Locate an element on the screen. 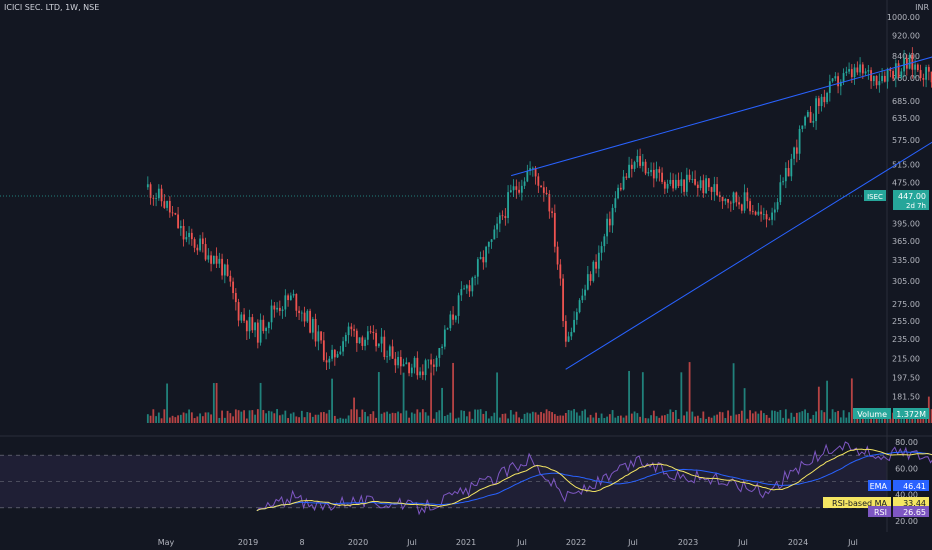 The height and width of the screenshot is (550, 932). rsi-ma-tag-name-bg is located at coordinates (857, 502).